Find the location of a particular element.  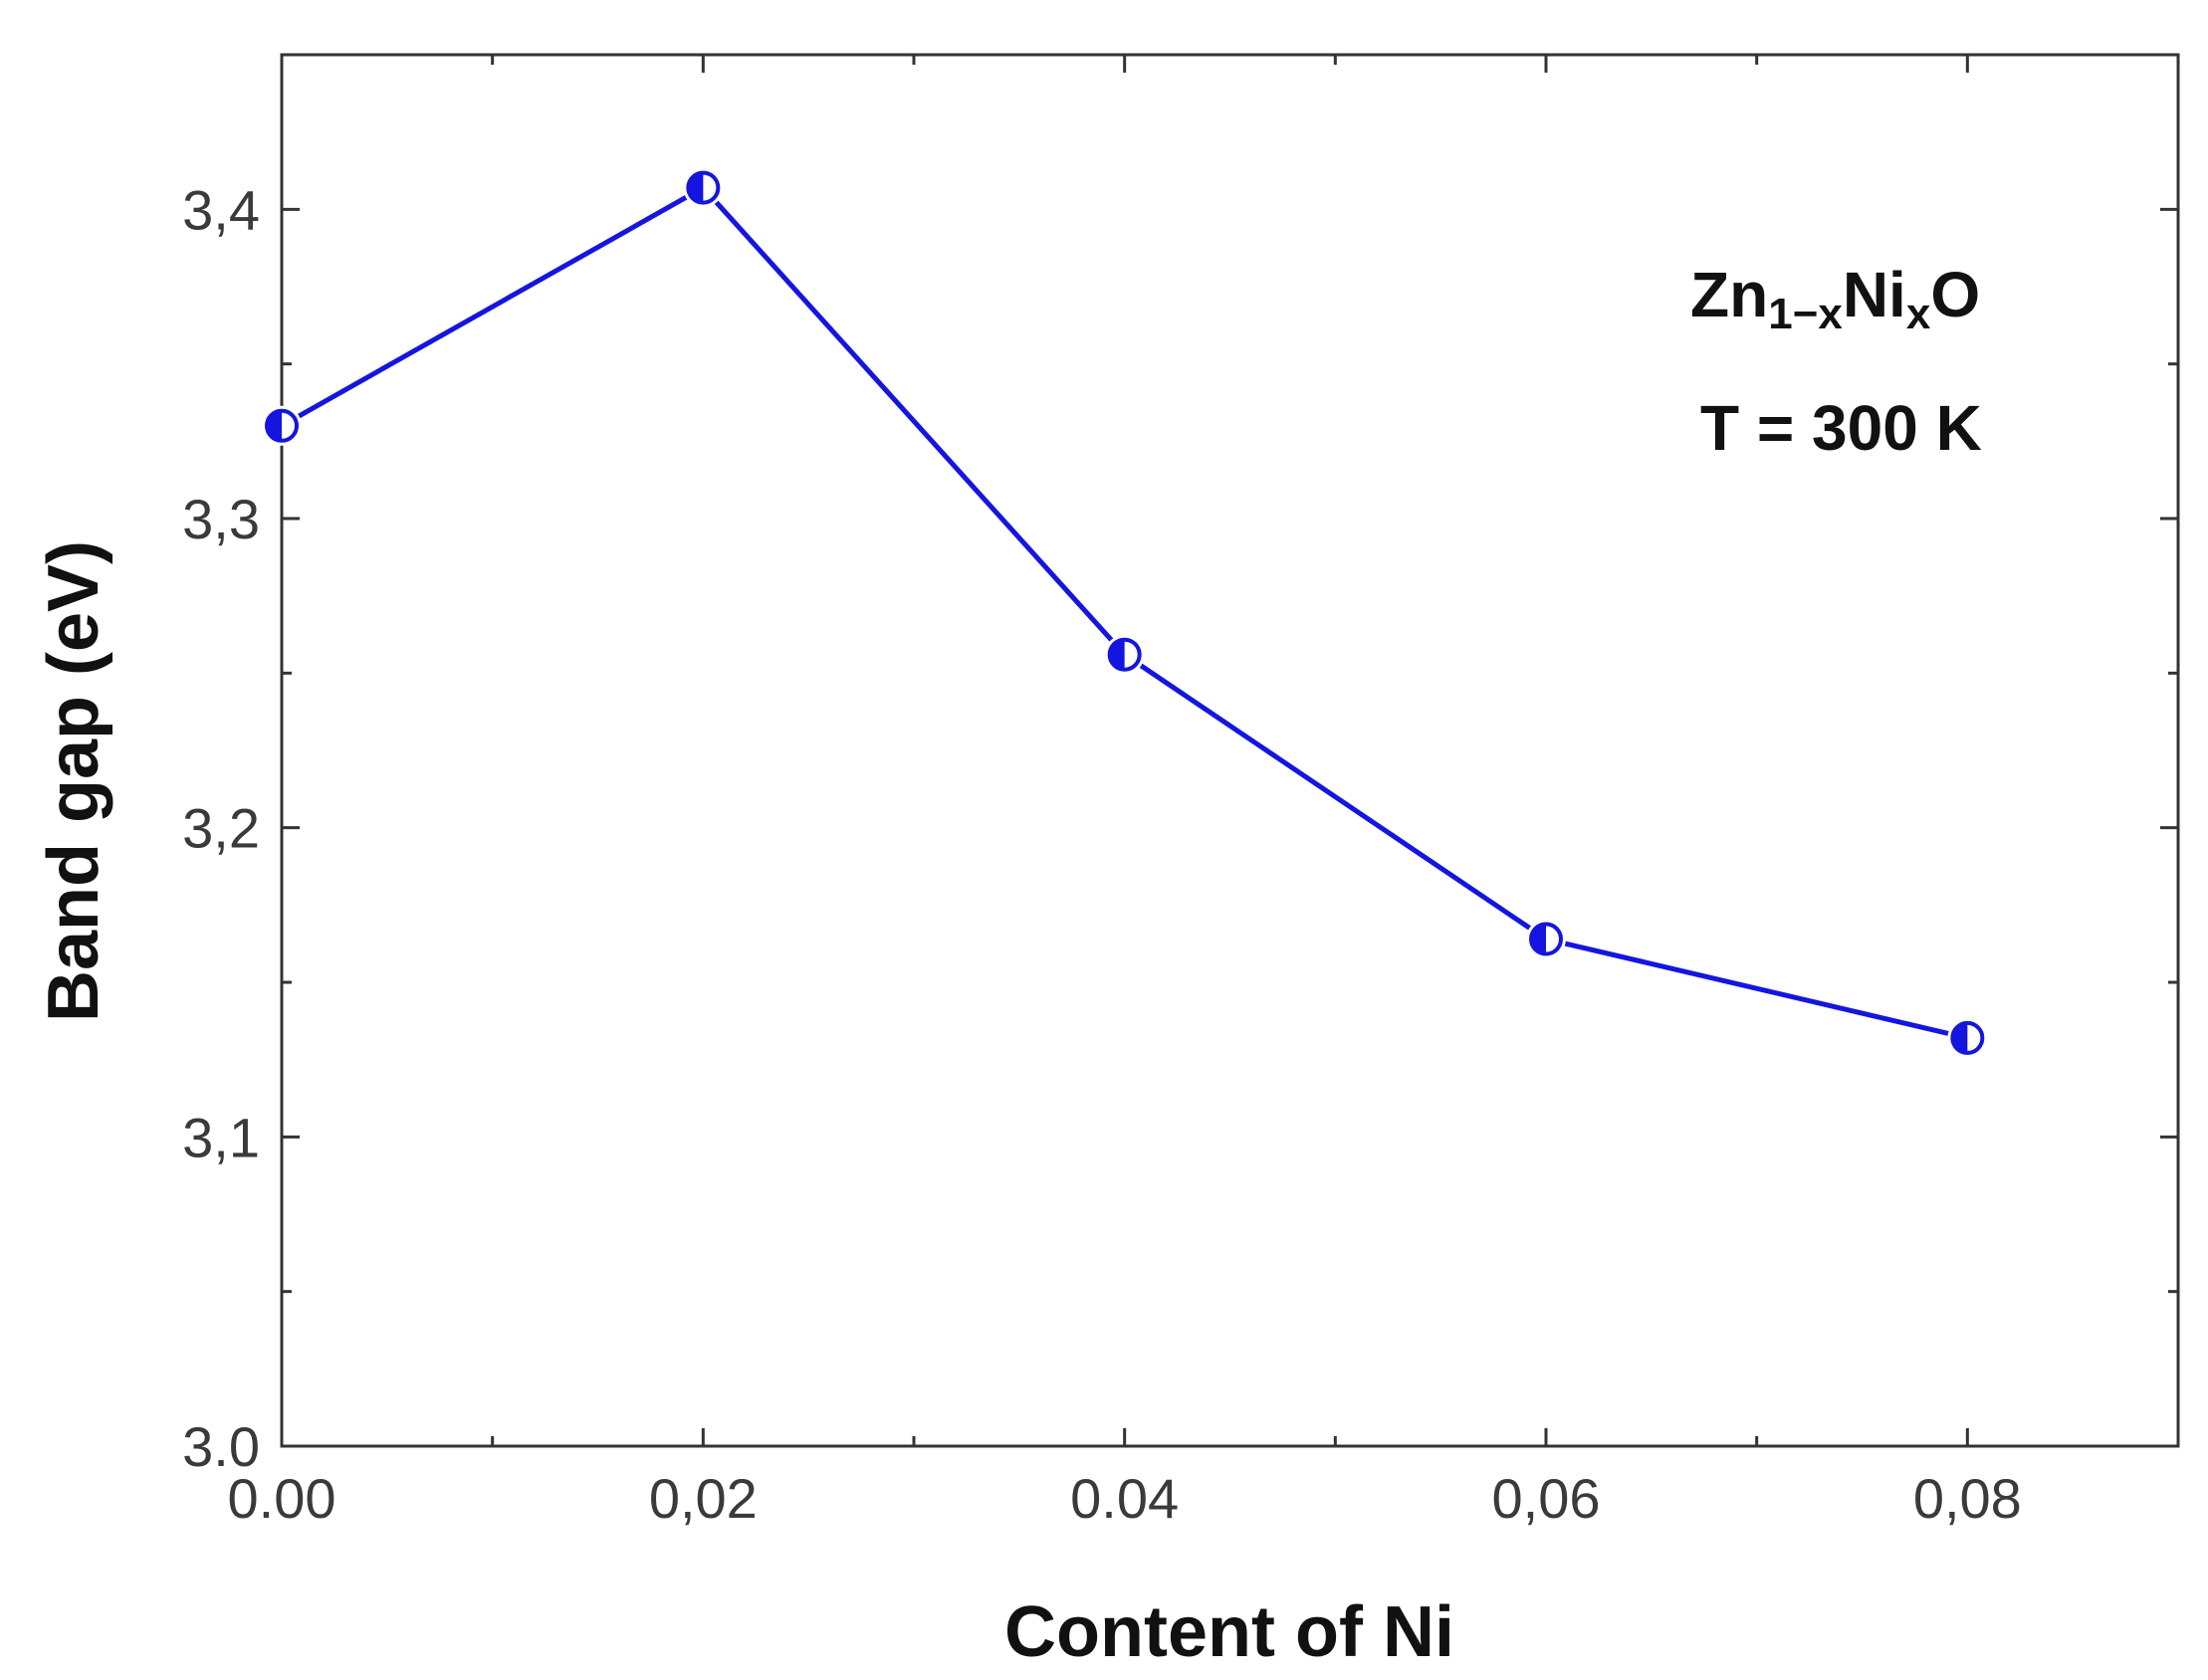

y-tick-label: 3,4 is located at coordinates (221, 209).